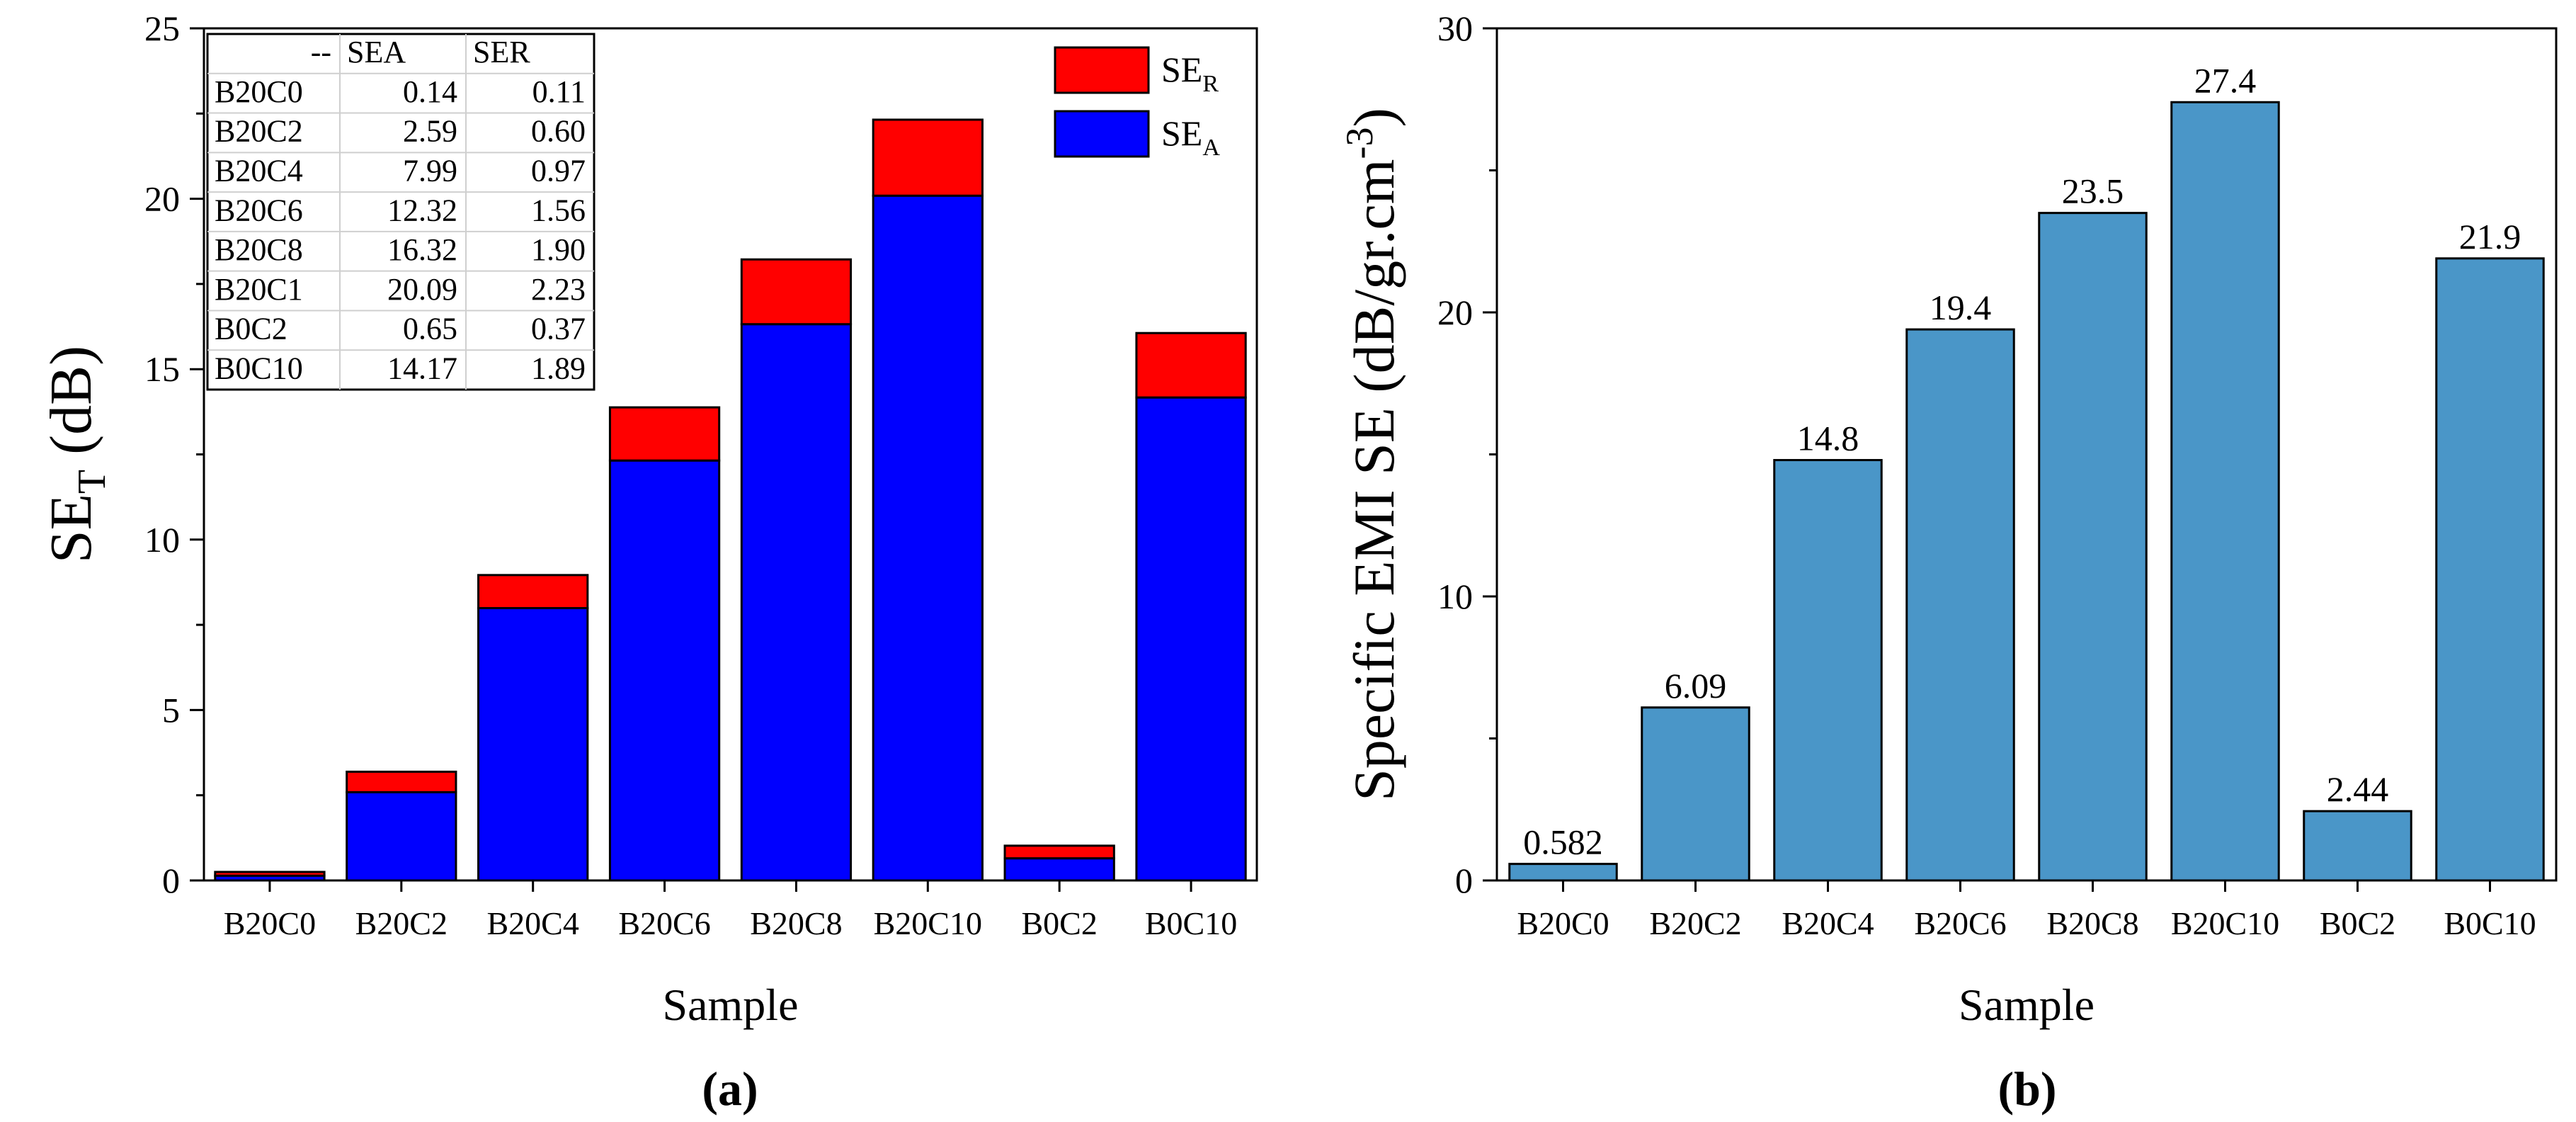 Image resolution: width=2576 pixels, height=1122 pixels. Describe the element at coordinates (559, 171) in the screenshot. I see `table-cell: 0.97` at that location.